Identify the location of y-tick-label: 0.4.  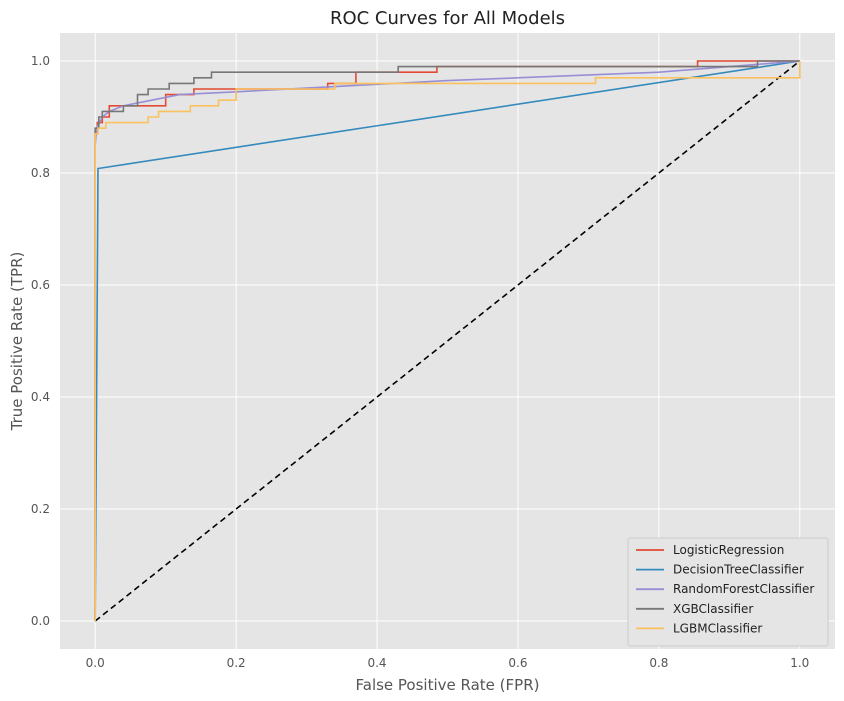
(40, 397).